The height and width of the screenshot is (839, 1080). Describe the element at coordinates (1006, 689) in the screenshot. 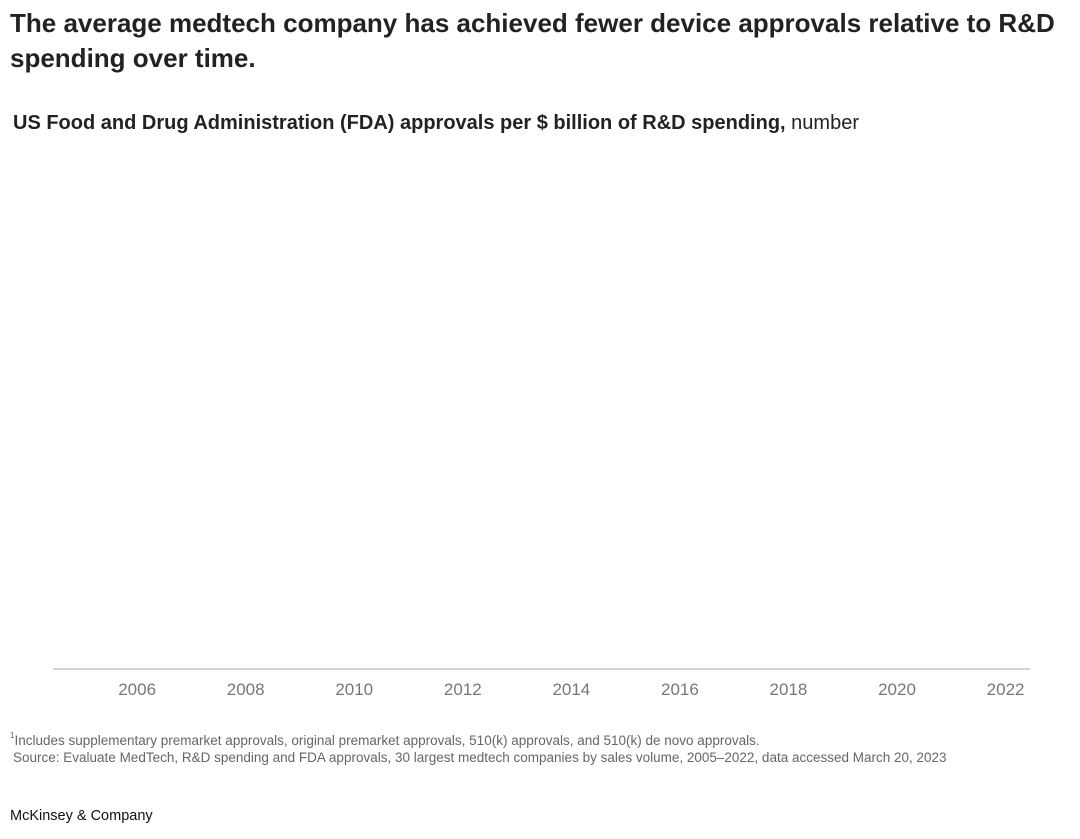

I see `x-tick-label: 2022` at that location.